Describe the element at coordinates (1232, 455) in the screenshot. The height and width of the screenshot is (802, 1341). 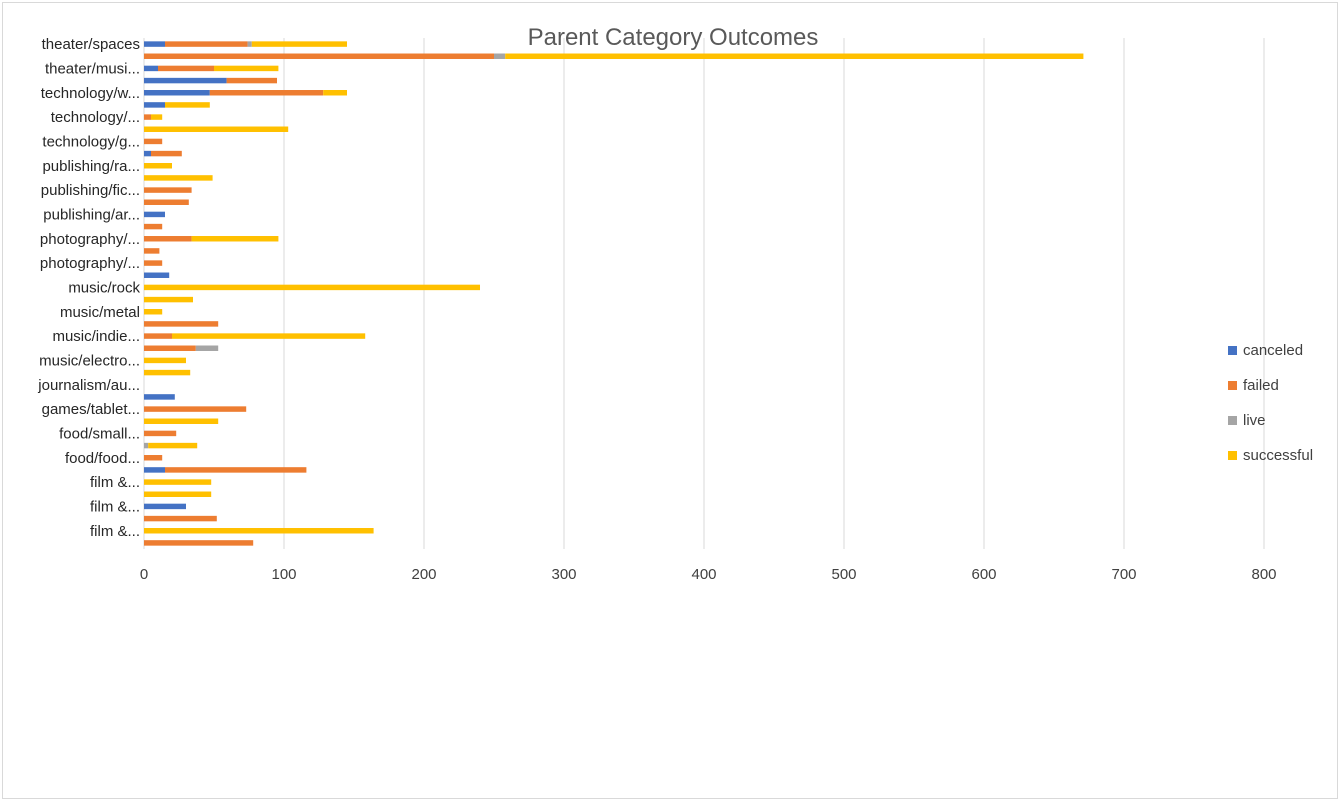
I see `legend-swatch-successful` at that location.